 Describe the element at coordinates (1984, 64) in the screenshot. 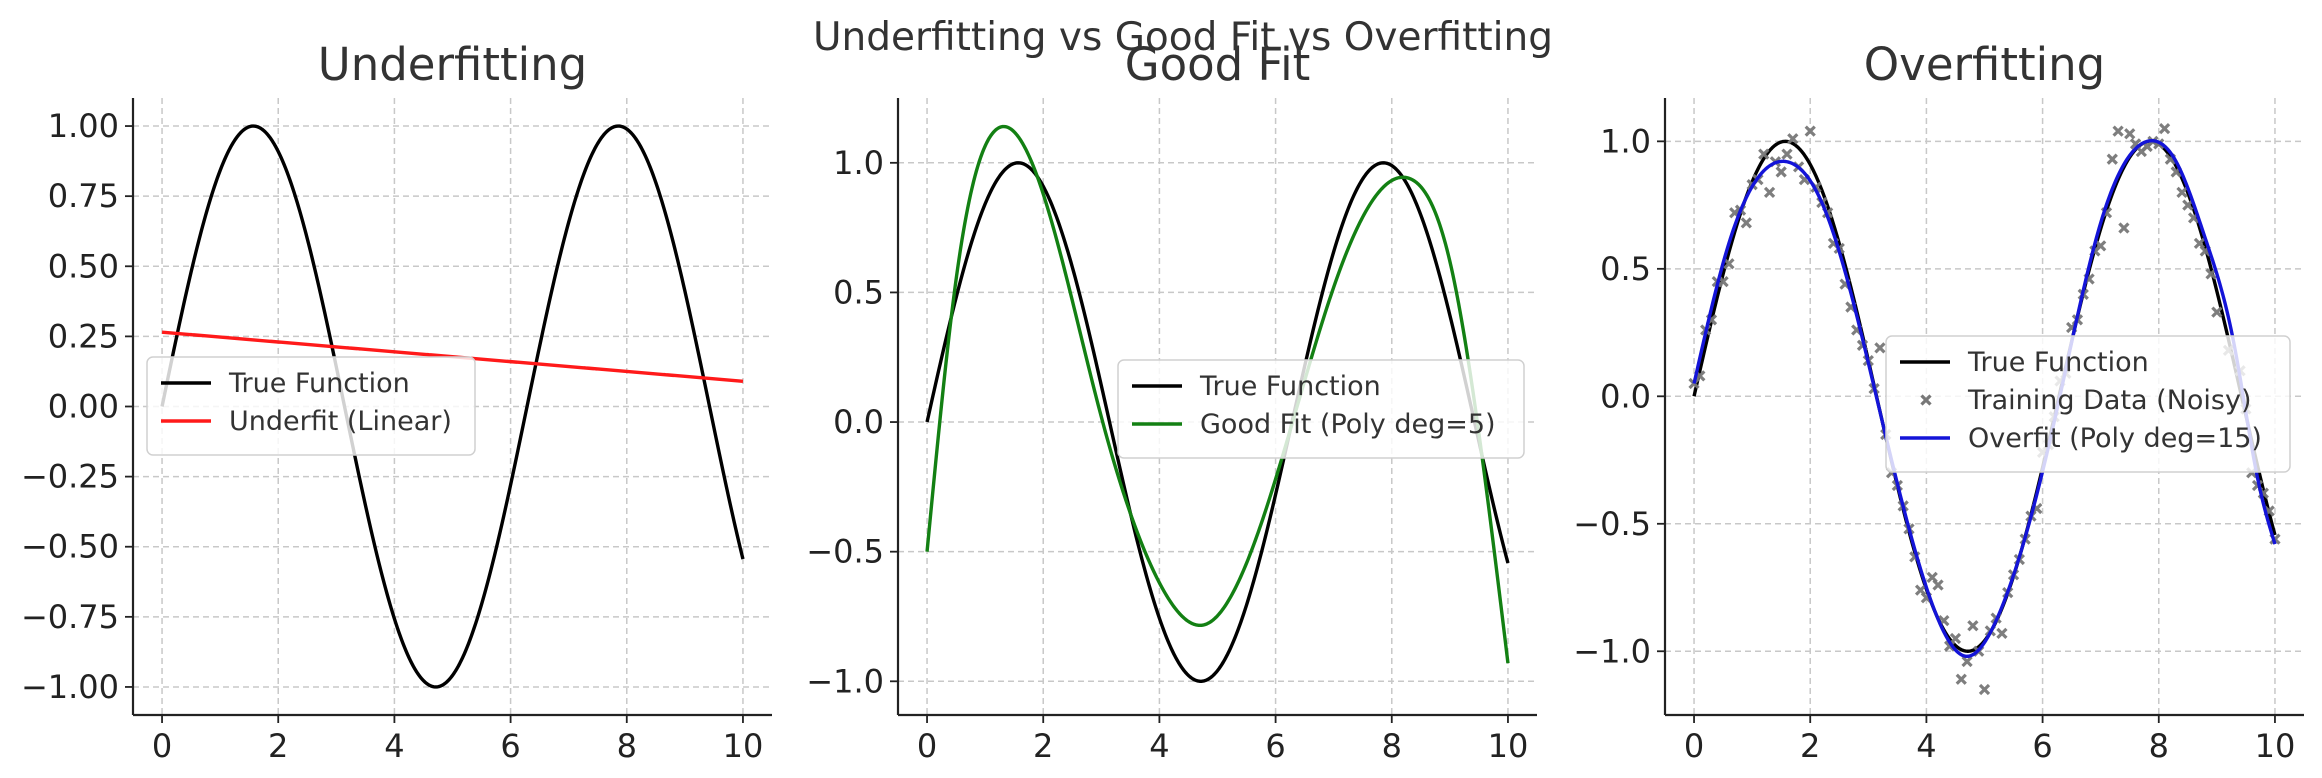

I see `subplot-title: Overfitting` at that location.